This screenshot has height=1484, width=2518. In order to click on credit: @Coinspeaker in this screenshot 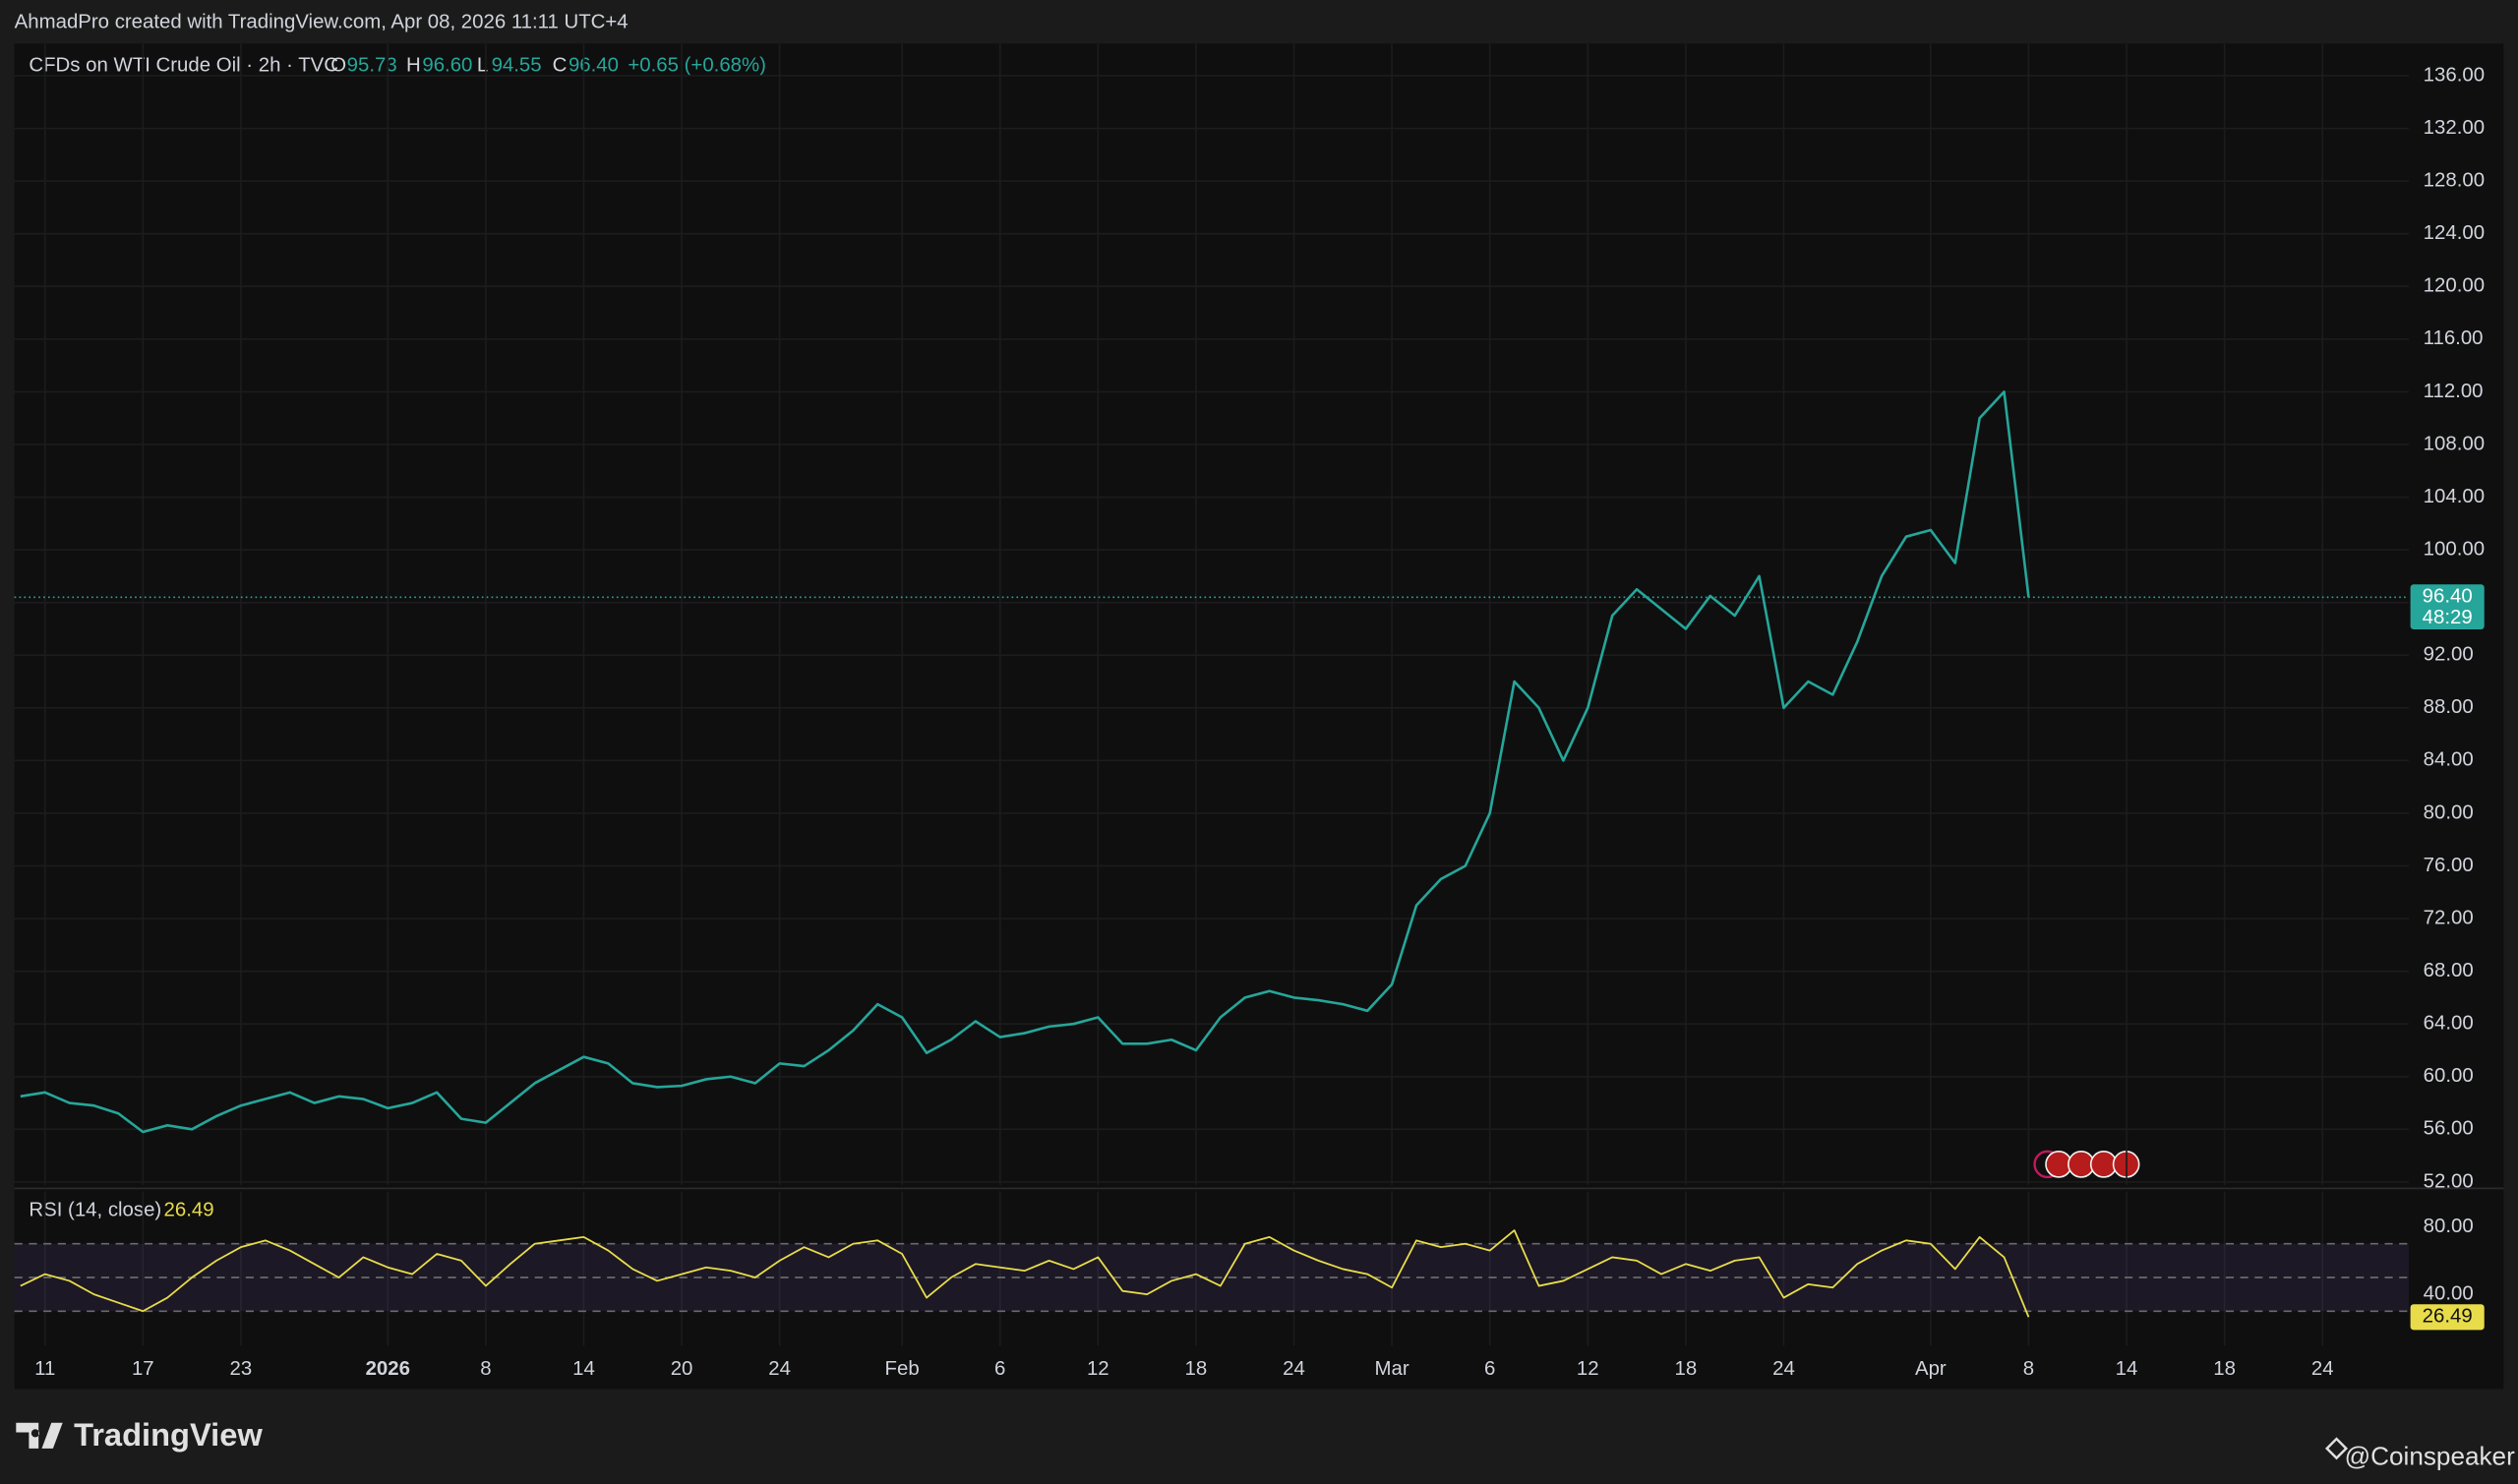, I will do `click(2430, 1456)`.